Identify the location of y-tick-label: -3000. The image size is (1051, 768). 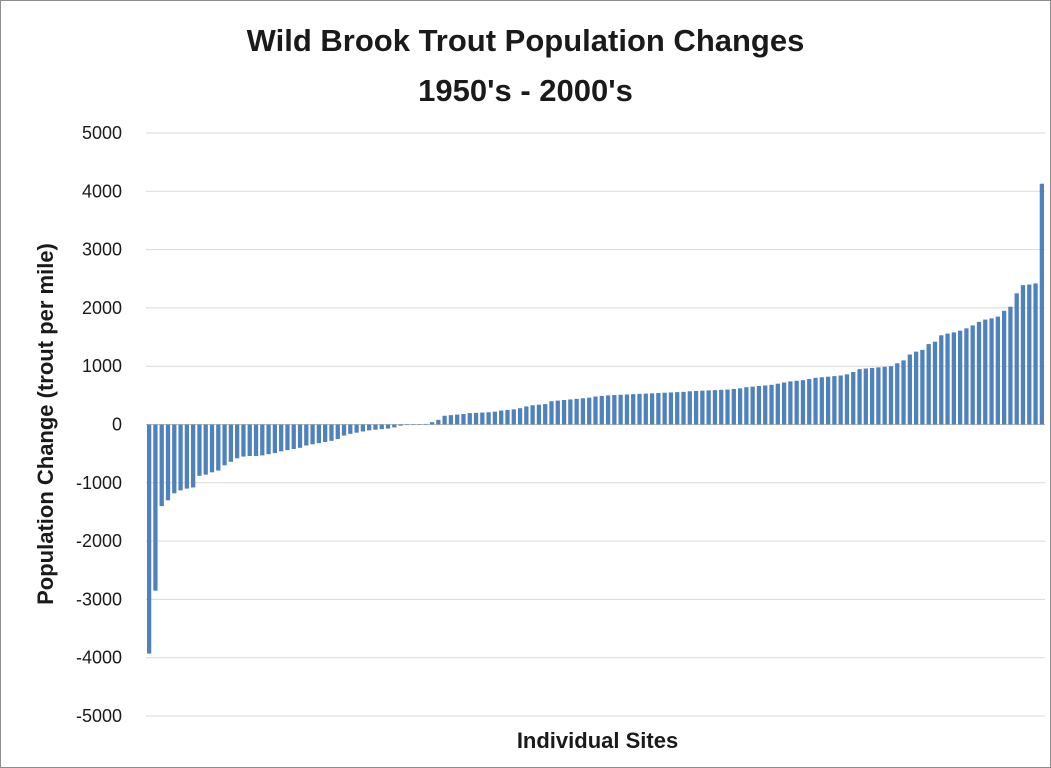
(99, 599).